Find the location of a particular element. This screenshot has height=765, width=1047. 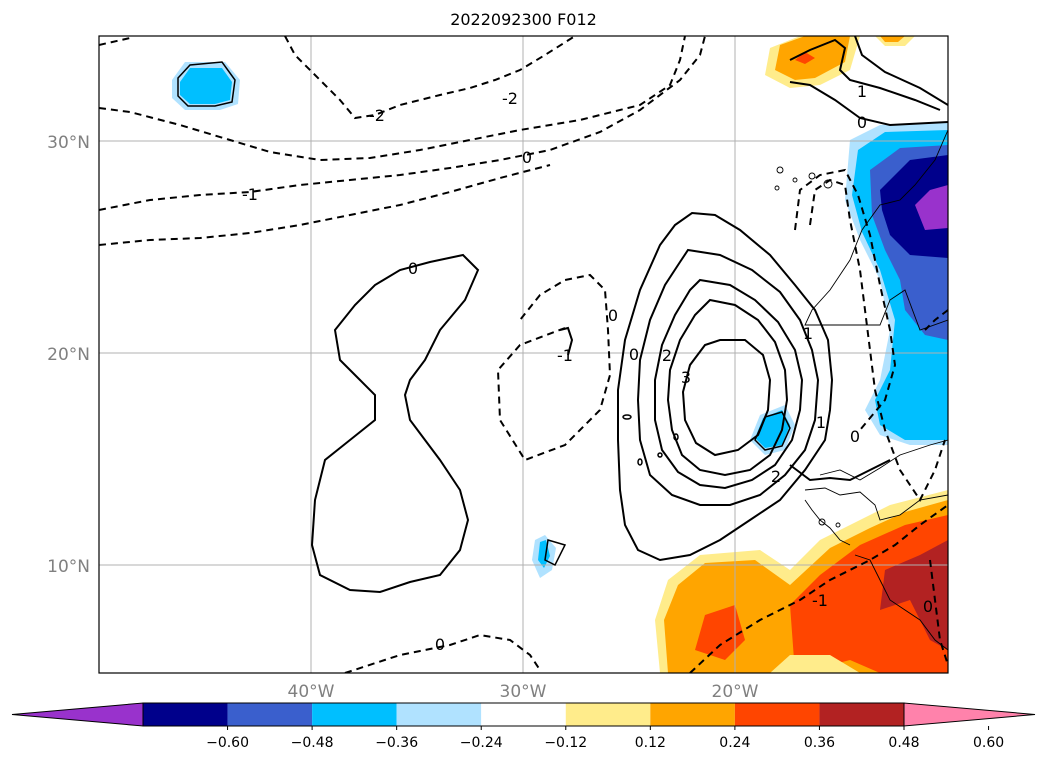

colorbar-tick-label: −0.24 is located at coordinates (481, 743).